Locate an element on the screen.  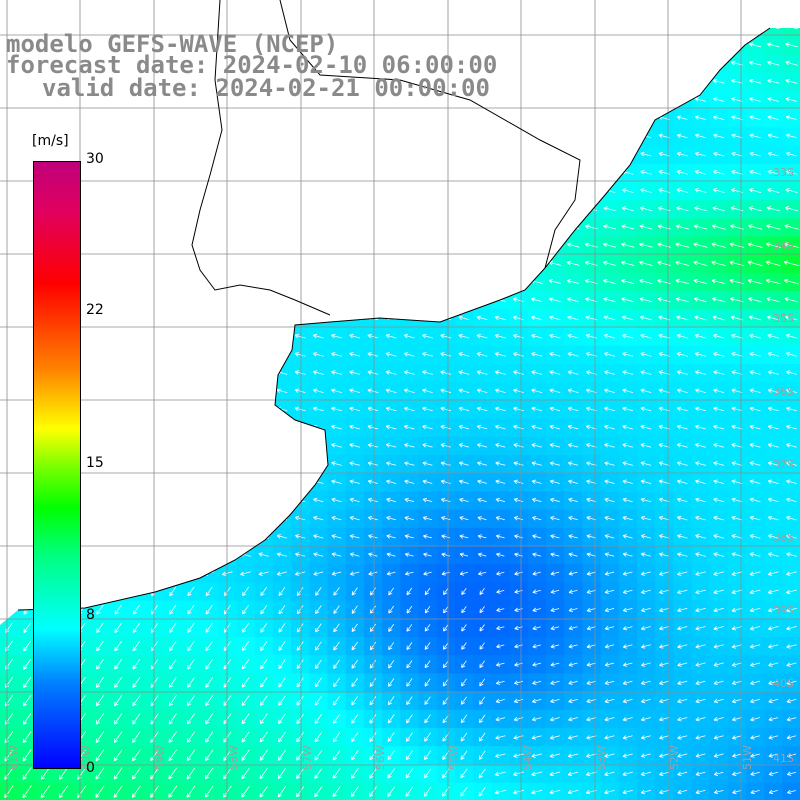
colorbar-units: [m/s] is located at coordinates (50, 141).